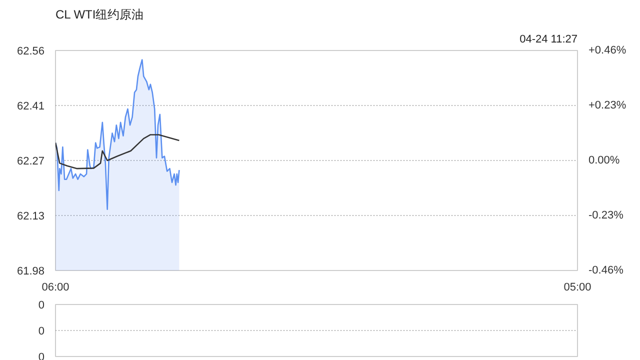 This screenshot has width=640, height=360. I want to click on y2-tick-label: +0.46%, so click(607, 50).